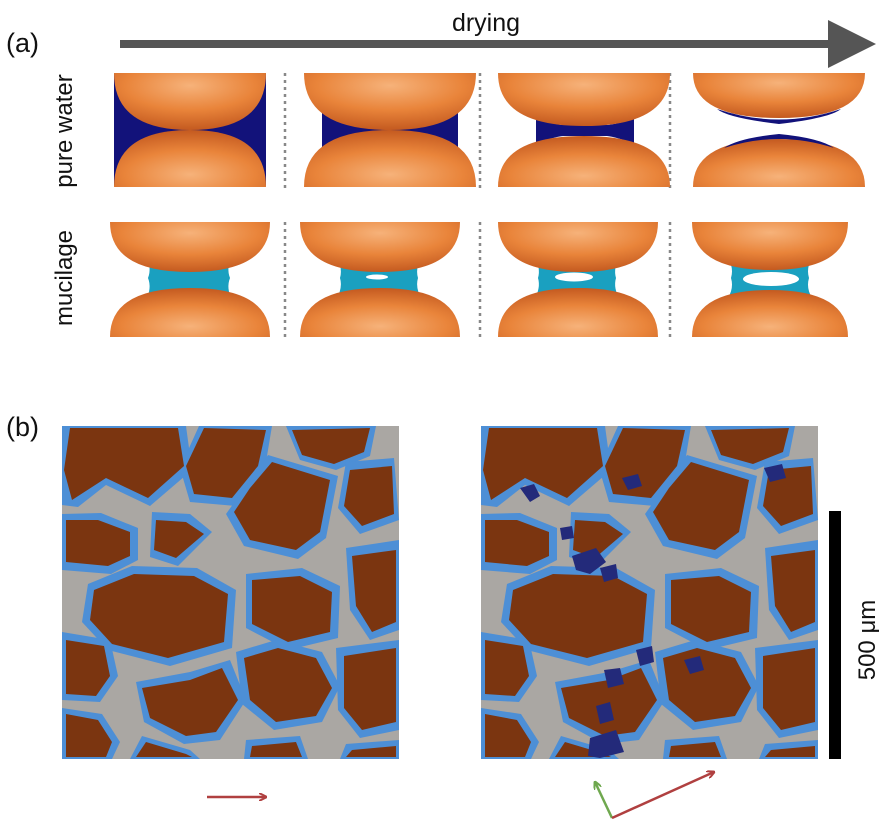 The width and height of the screenshot is (879, 823). I want to click on drying-label: drying, so click(486, 23).